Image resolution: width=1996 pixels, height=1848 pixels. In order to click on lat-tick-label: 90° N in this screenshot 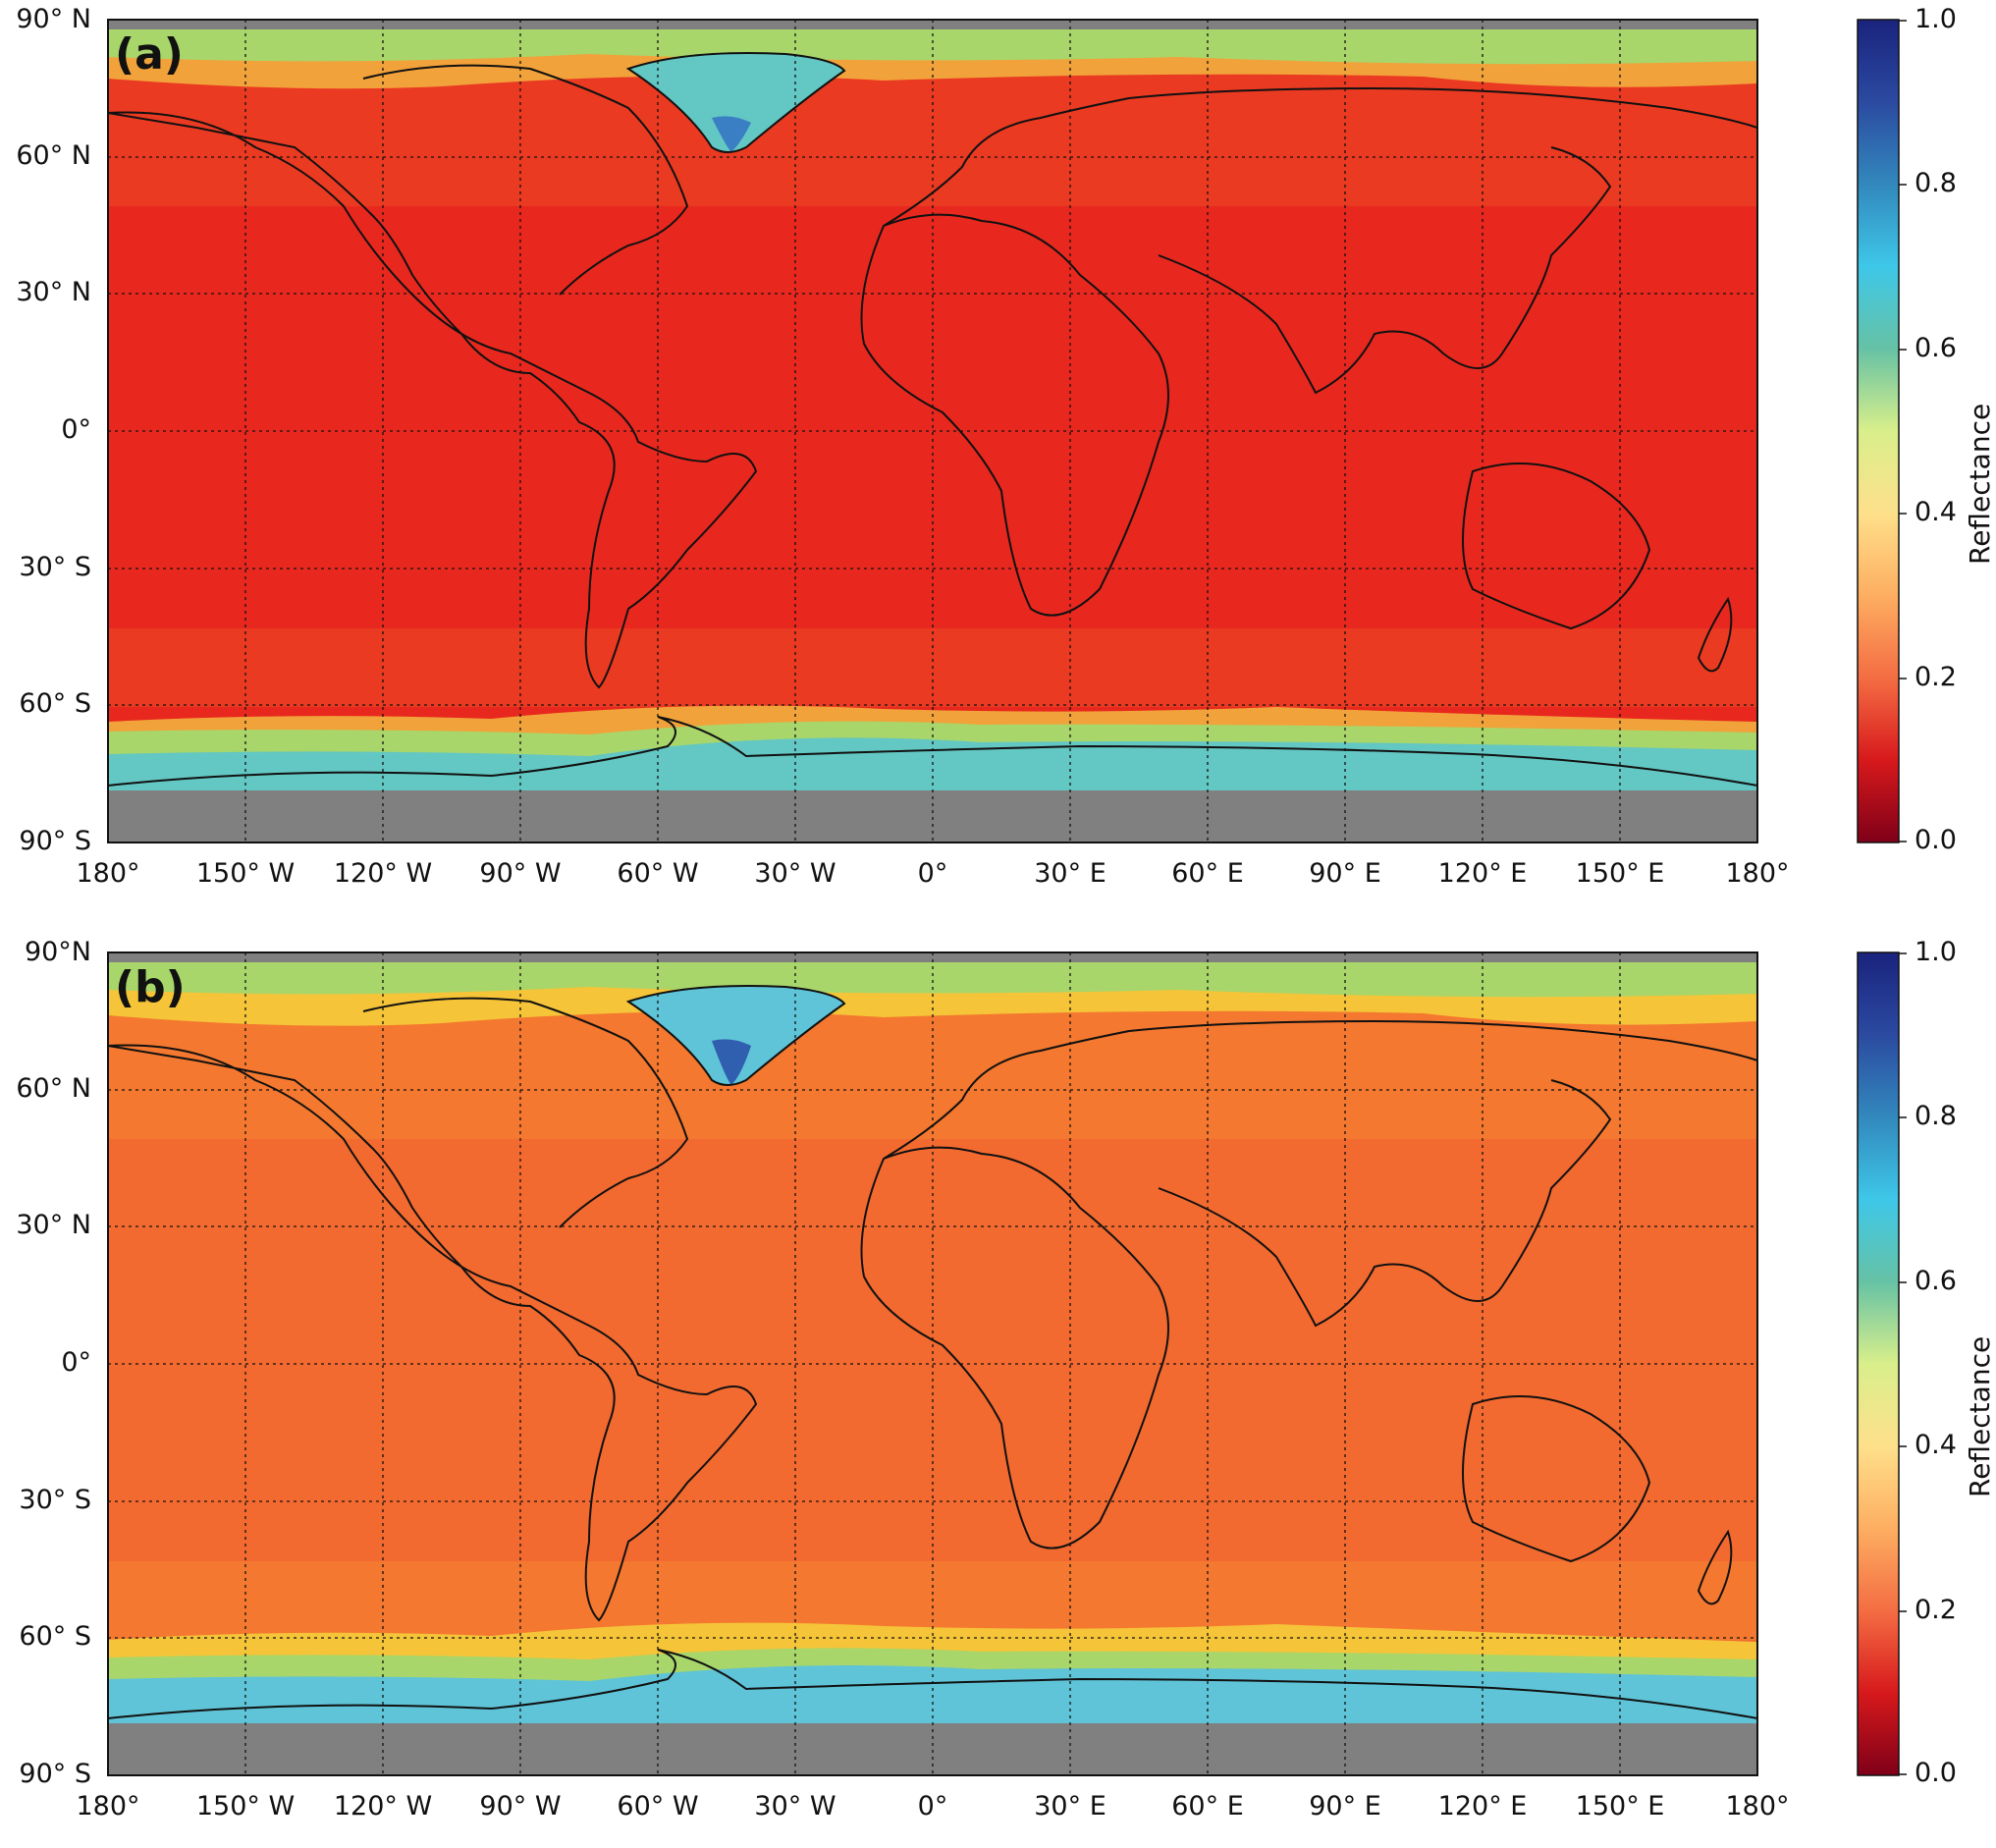, I will do `click(54, 19)`.